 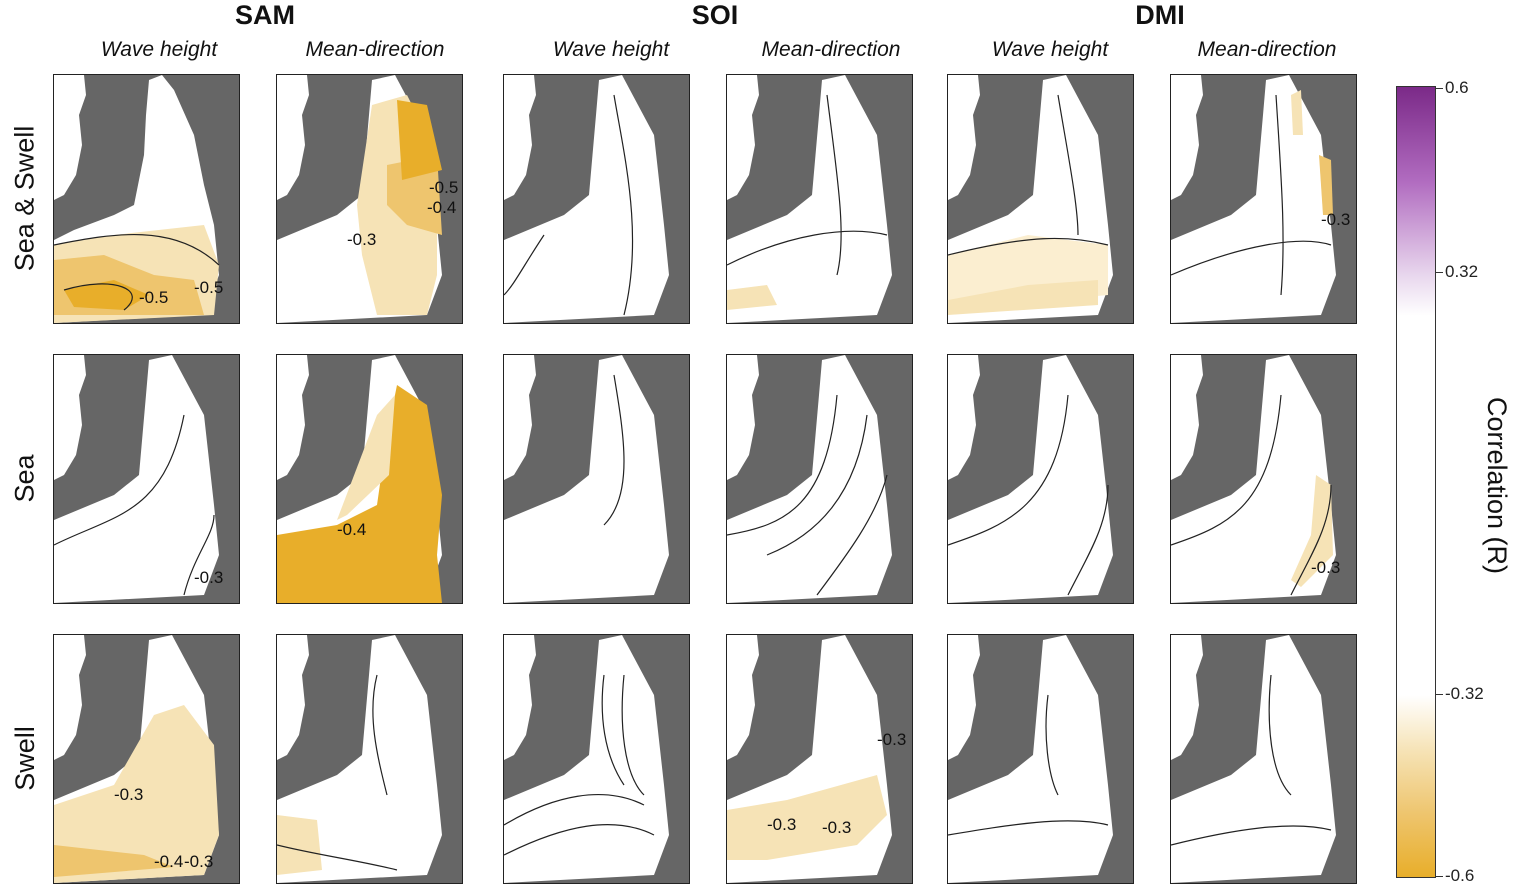 I want to click on subtitle-soi-wave-height: Wave height, so click(x=611, y=49).